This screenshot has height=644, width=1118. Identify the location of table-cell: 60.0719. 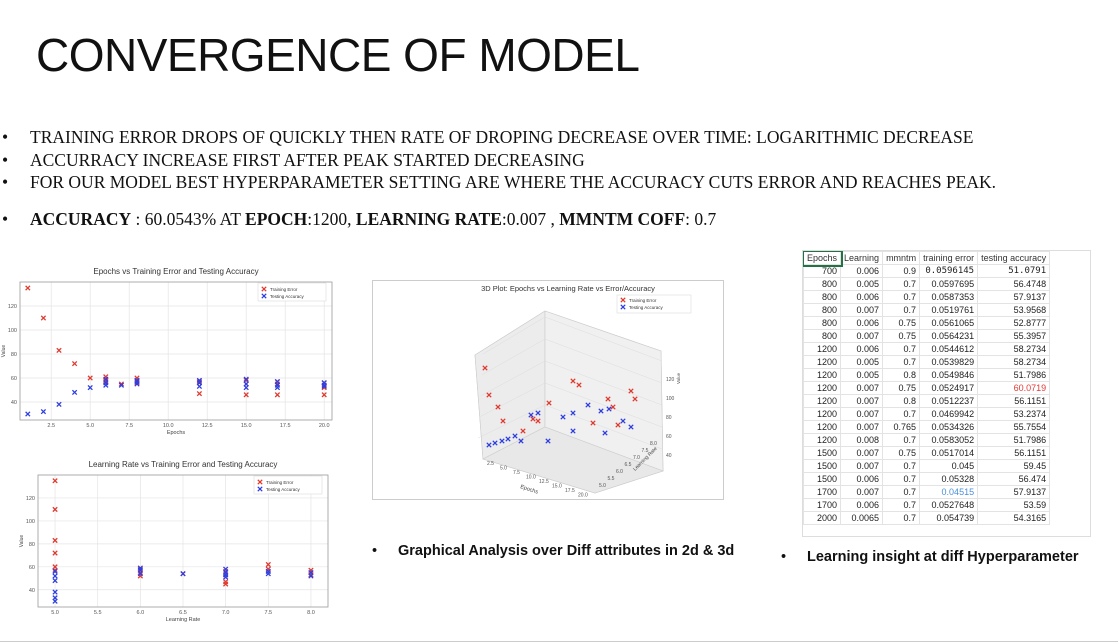
(1014, 388).